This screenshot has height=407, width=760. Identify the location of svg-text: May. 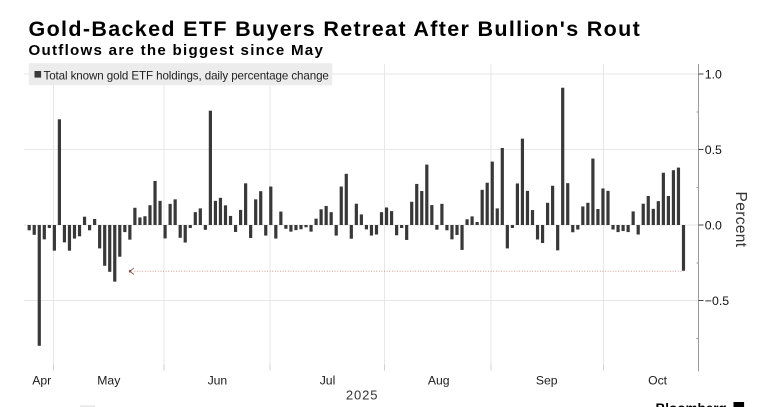
(109, 381).